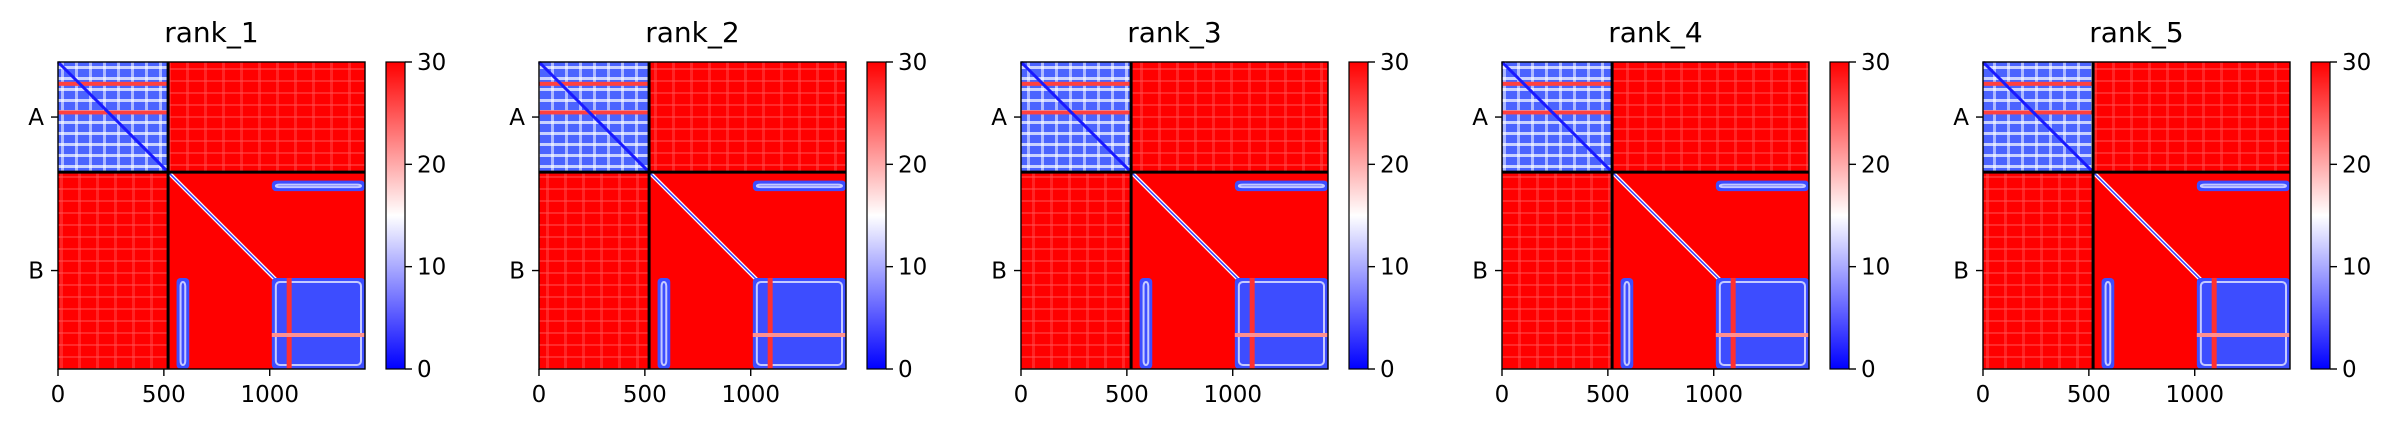 This screenshot has width=2400, height=438. Describe the element at coordinates (692, 32) in the screenshot. I see `panel-title: rank_2` at that location.